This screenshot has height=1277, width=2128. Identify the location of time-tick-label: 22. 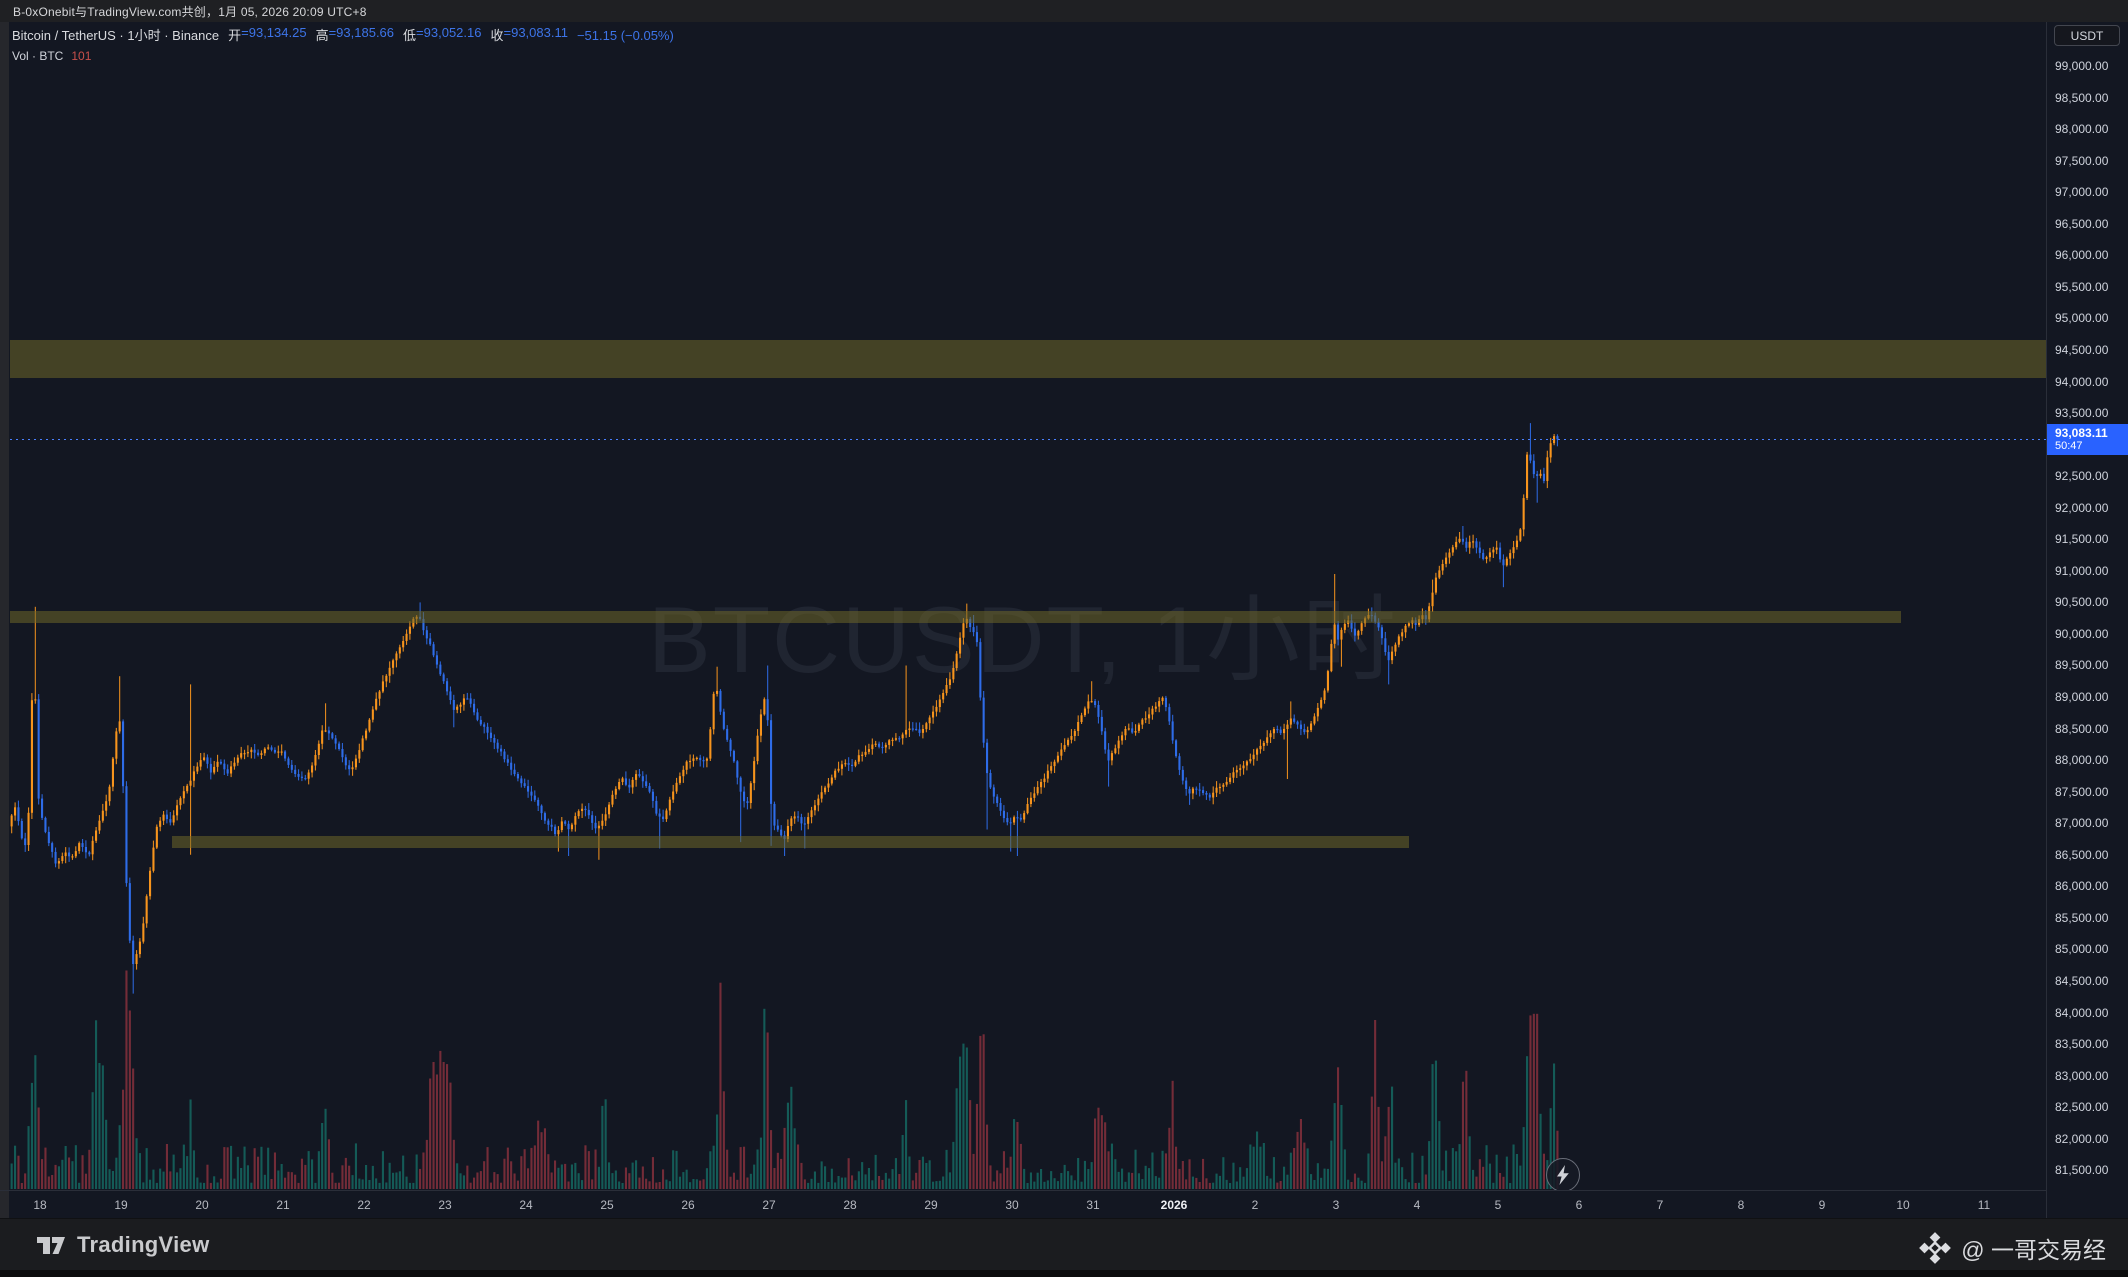
(364, 1205).